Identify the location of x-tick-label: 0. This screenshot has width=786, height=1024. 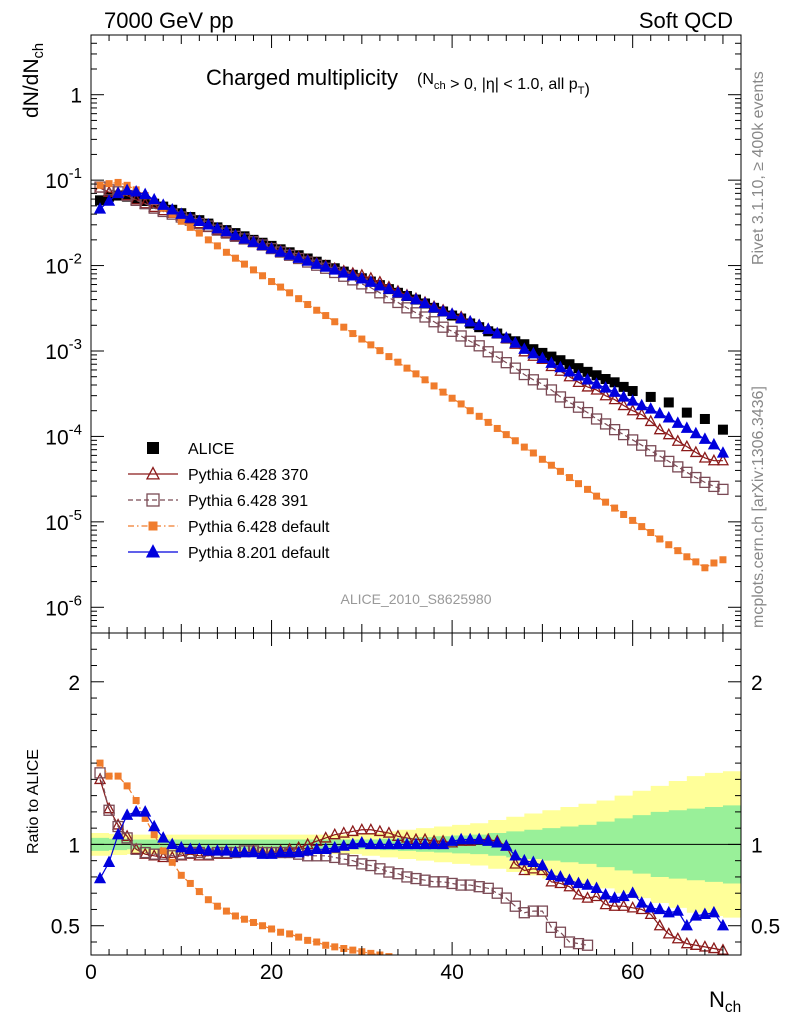
(91, 972).